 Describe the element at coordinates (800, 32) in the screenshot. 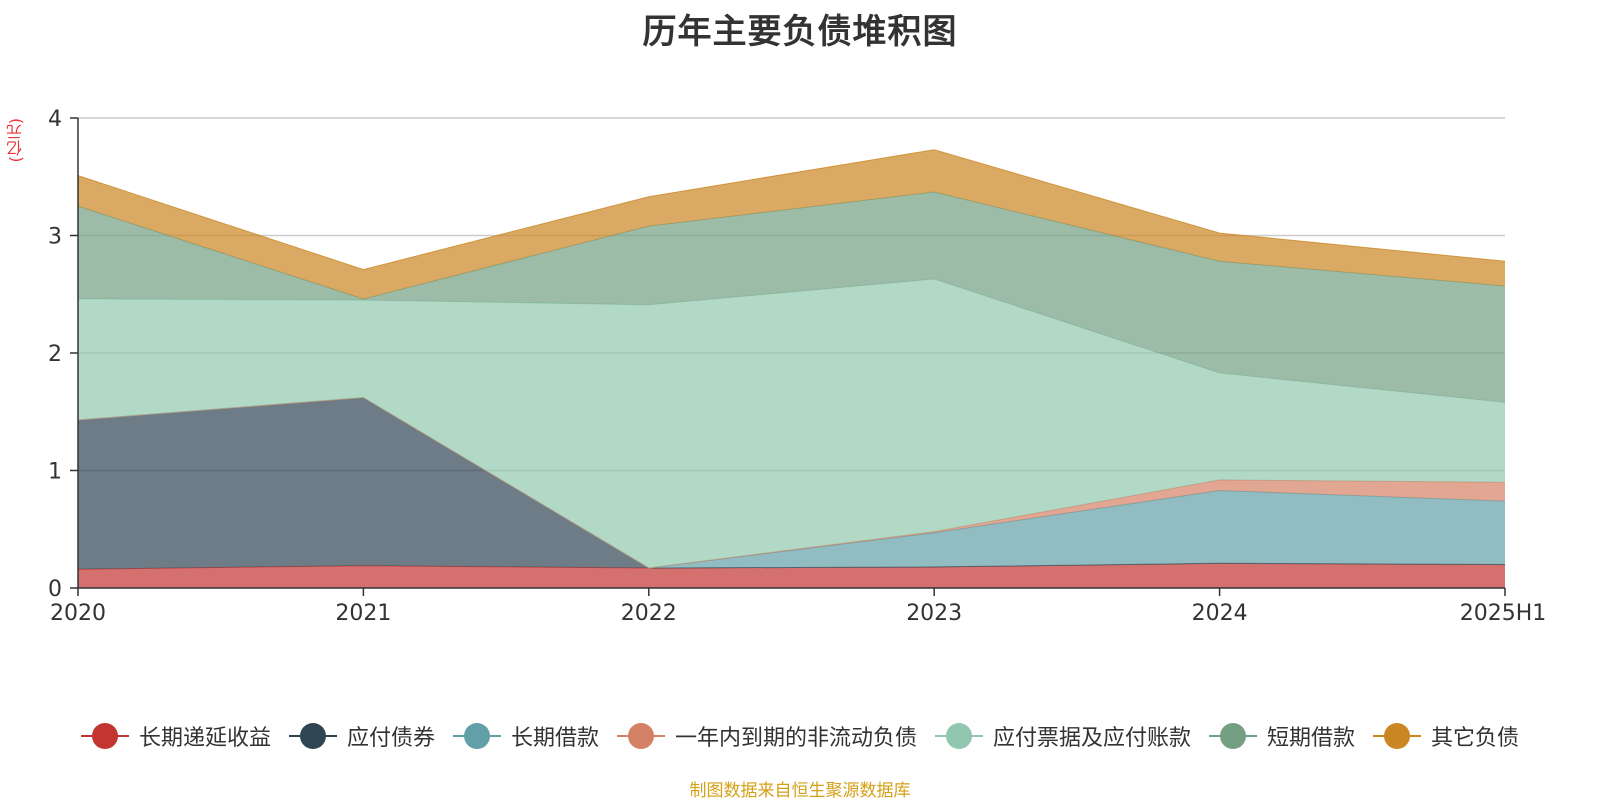

I see `chart-title: 历年主要负债堆积图` at that location.